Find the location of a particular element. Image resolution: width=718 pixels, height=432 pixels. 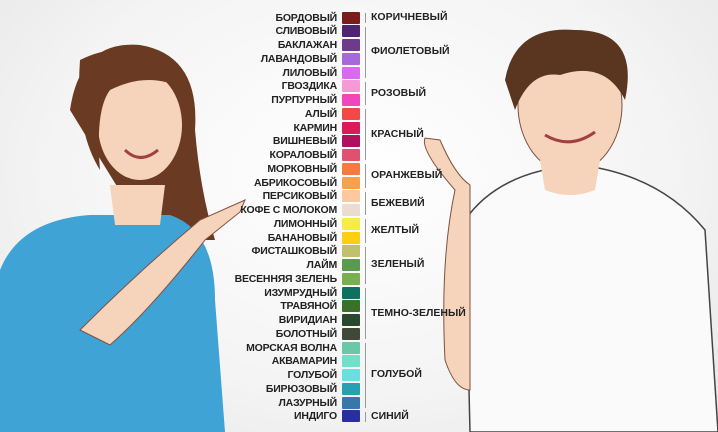

color-row: ИЗУМРУДНЫЙ is located at coordinates (295, 292).